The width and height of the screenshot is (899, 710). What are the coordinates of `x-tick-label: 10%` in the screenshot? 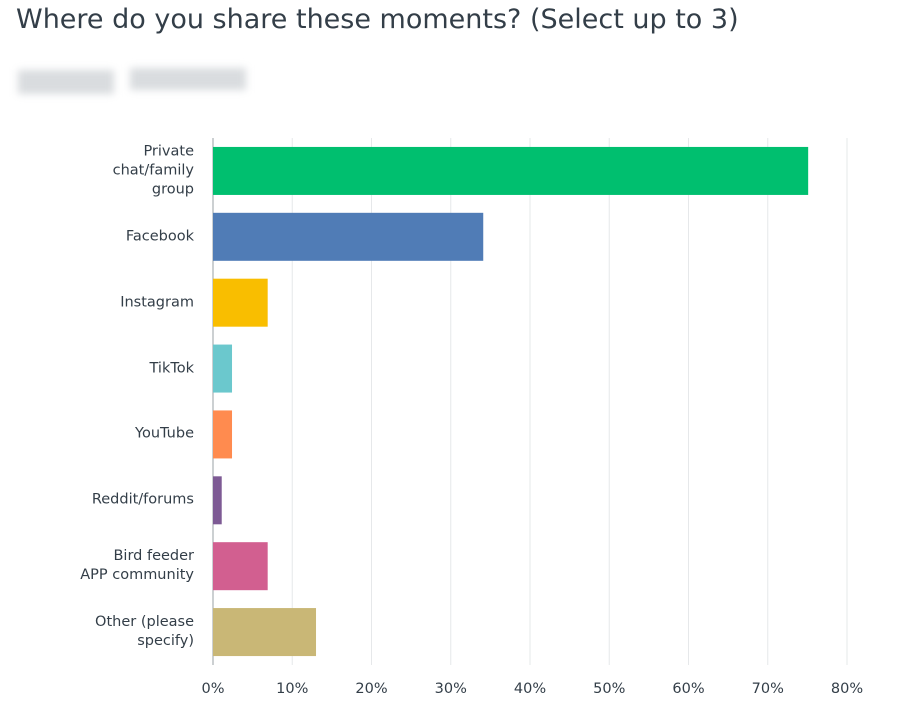 It's located at (292, 689).